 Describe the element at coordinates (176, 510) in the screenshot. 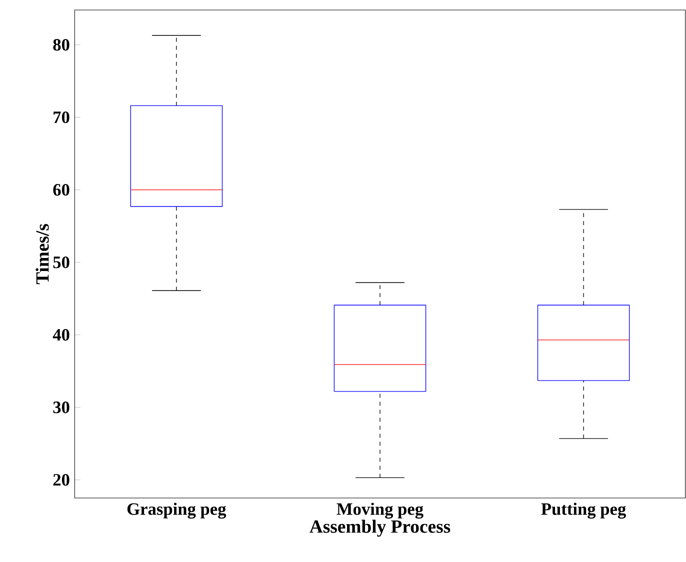

I see `x-tick-label: Grasping peg` at that location.